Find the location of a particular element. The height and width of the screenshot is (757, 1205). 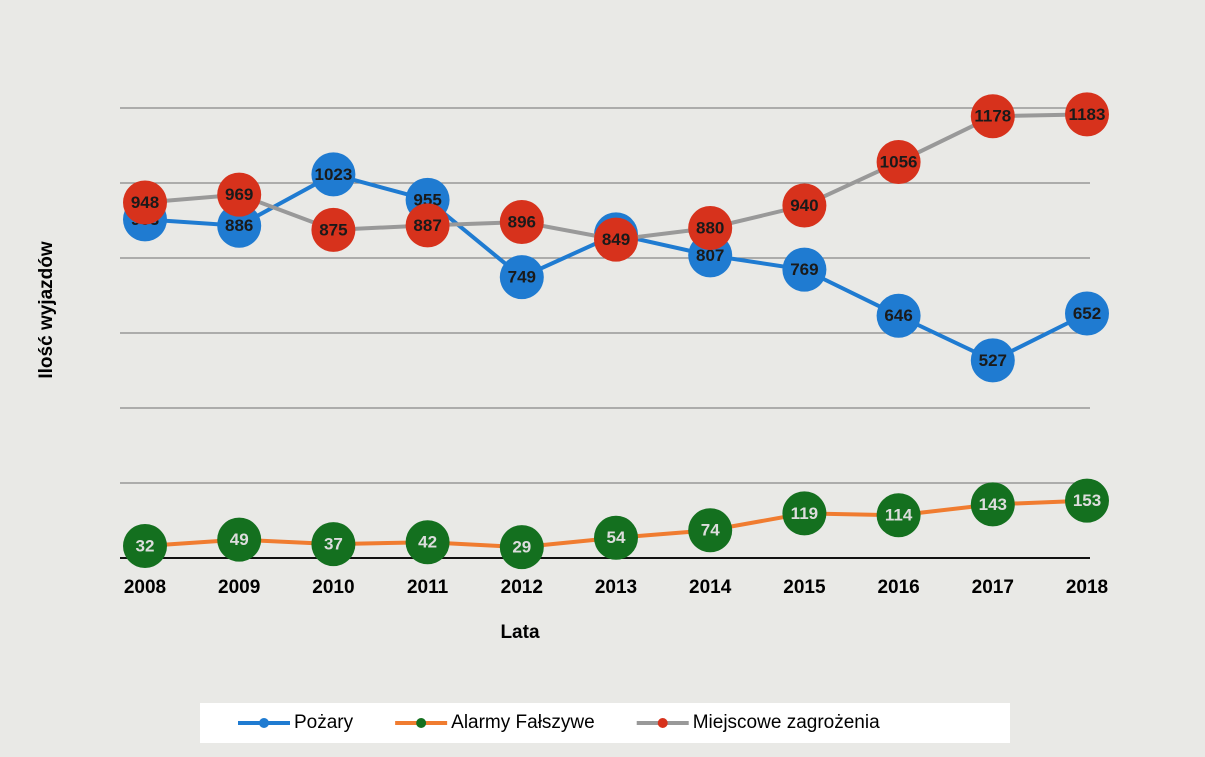

data-label: 1023 is located at coordinates (333, 174).